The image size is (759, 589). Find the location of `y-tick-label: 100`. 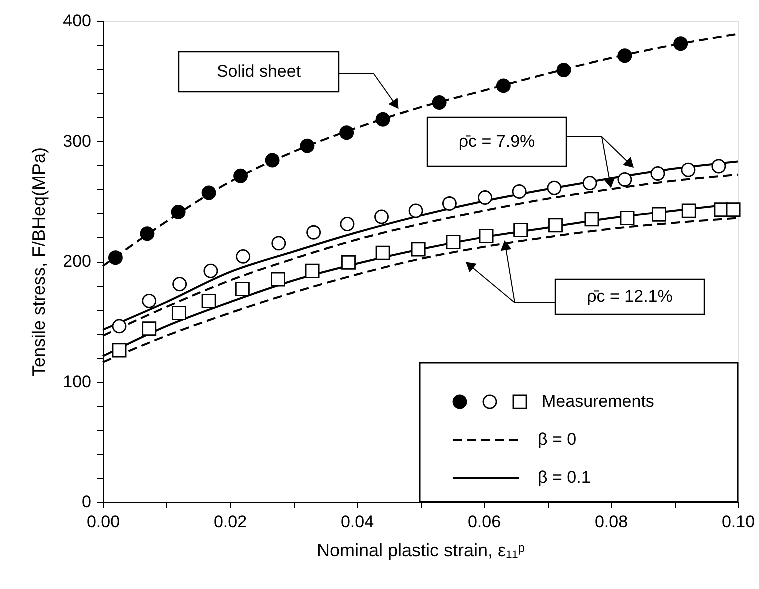

y-tick-label: 100 is located at coordinates (77, 382).